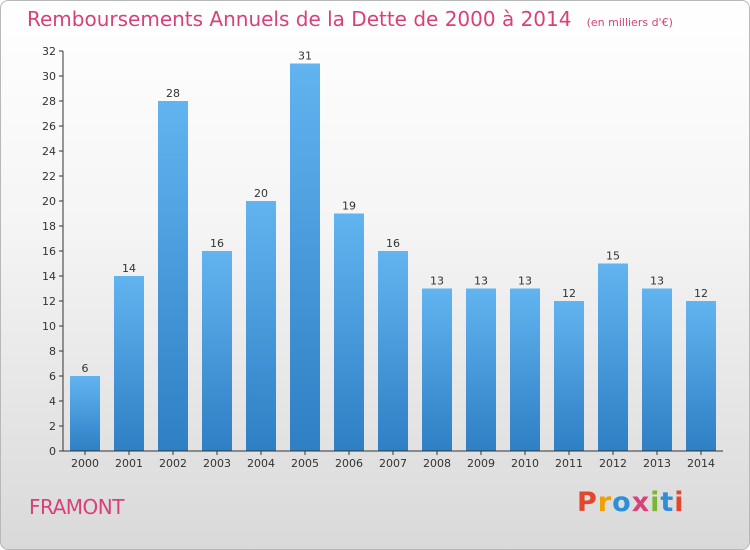 Image resolution: width=750 pixels, height=550 pixels. I want to click on y-tick-label: 2, so click(52, 426).